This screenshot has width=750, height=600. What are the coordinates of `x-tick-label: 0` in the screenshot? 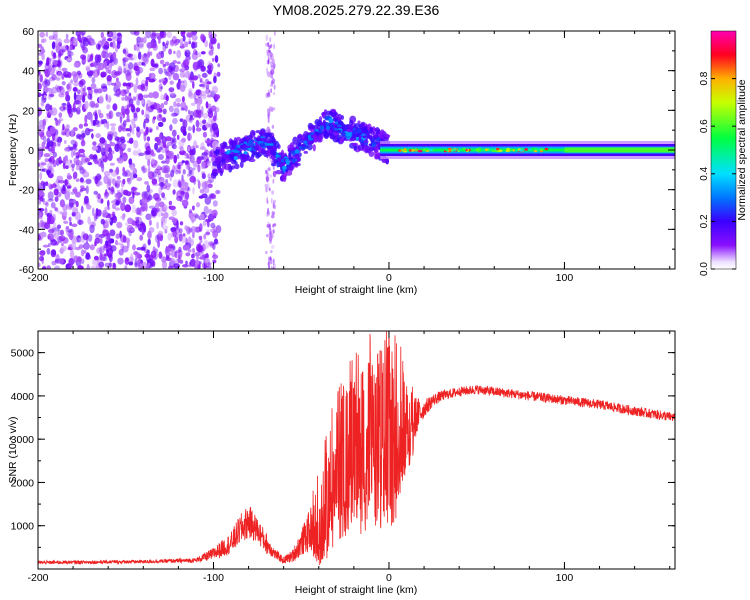 It's located at (389, 278).